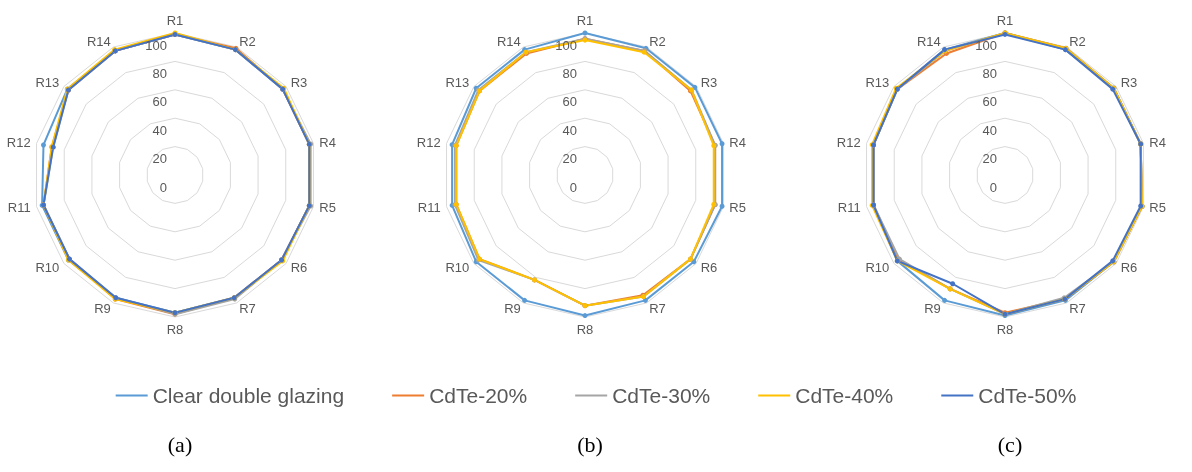 The width and height of the screenshot is (1192, 472). Describe the element at coordinates (248, 395) in the screenshot. I see `legend-label: Clear double glazing` at that location.